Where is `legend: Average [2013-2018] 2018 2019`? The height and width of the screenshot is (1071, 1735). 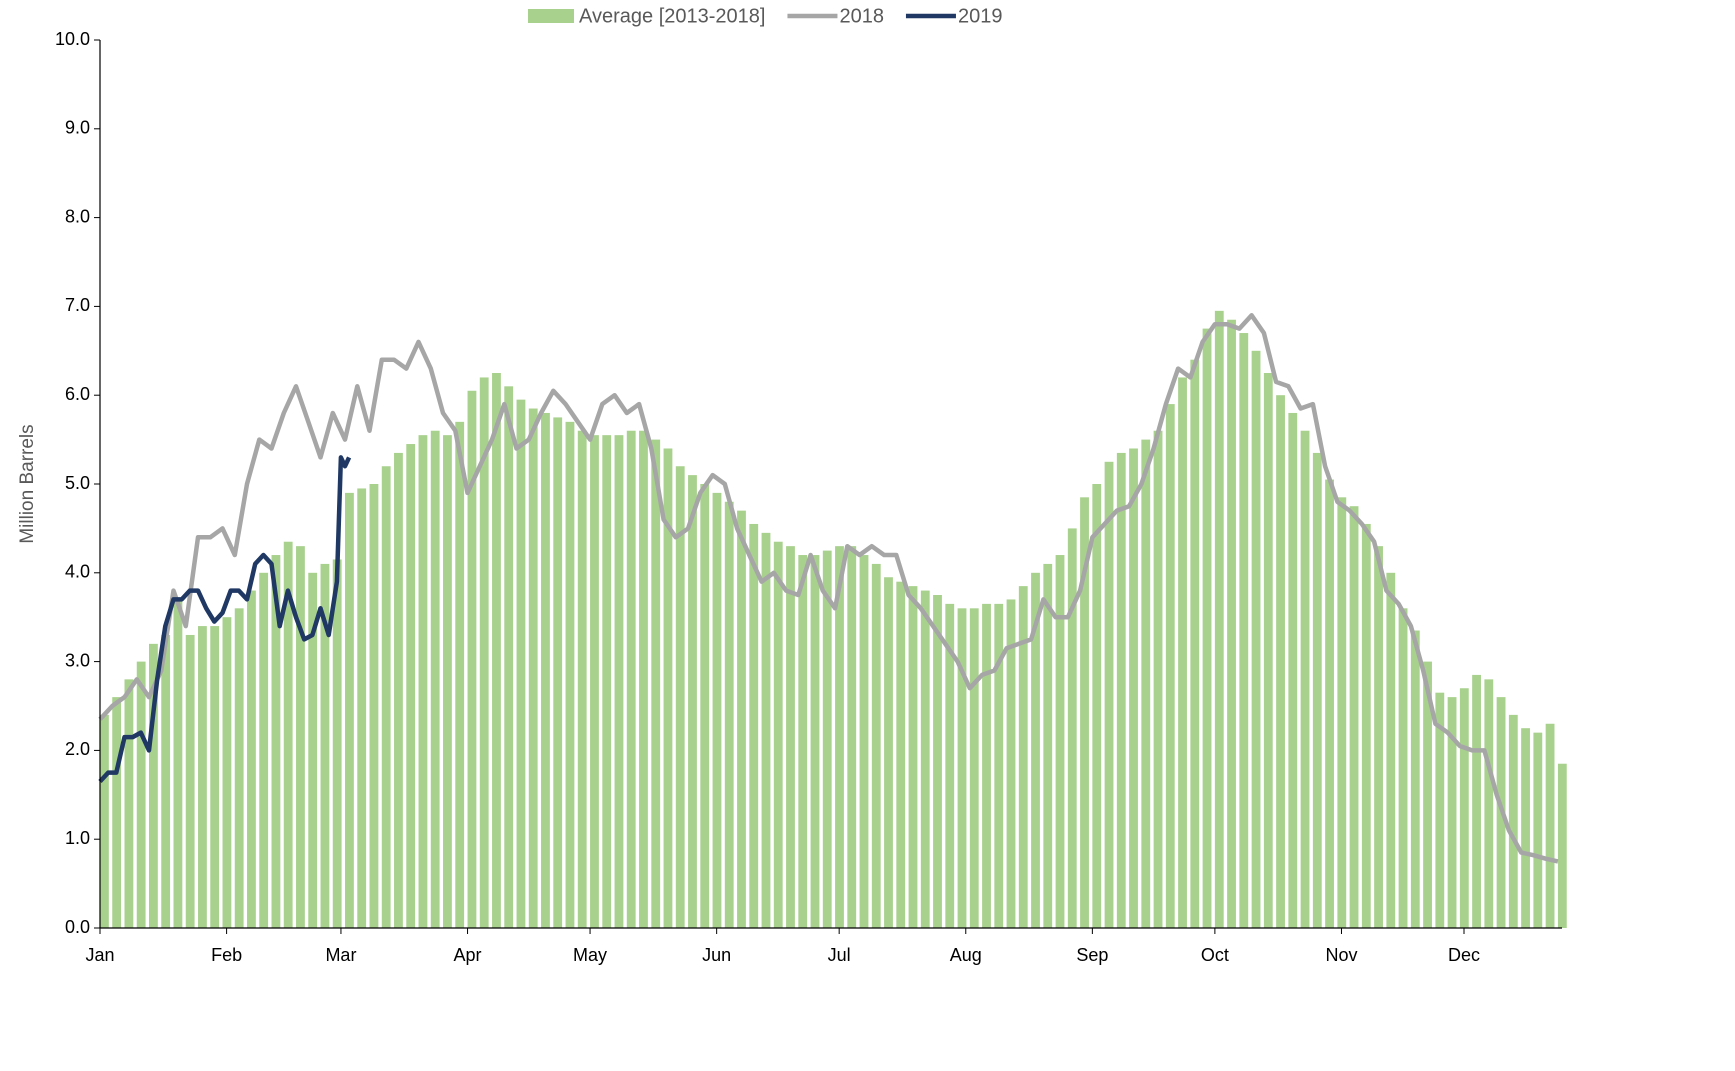 legend: Average [2013-2018] 2018 2019 is located at coordinates (765, 16).